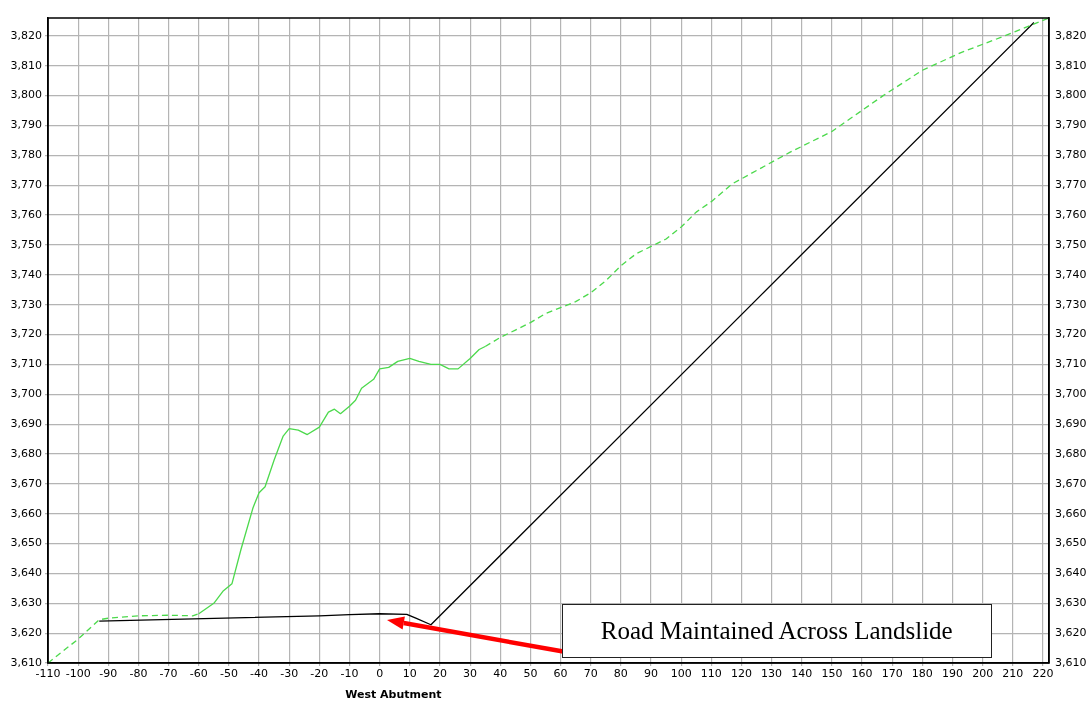  I want to click on y-tick-label: 3,810, so click(26, 65).